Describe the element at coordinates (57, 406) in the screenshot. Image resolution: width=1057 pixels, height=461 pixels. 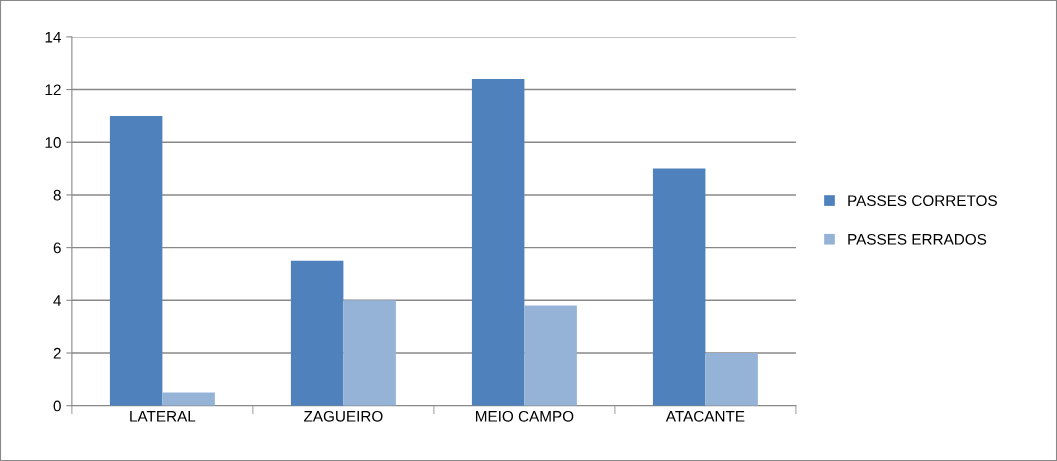
I see `y-tick-label: 0` at that location.